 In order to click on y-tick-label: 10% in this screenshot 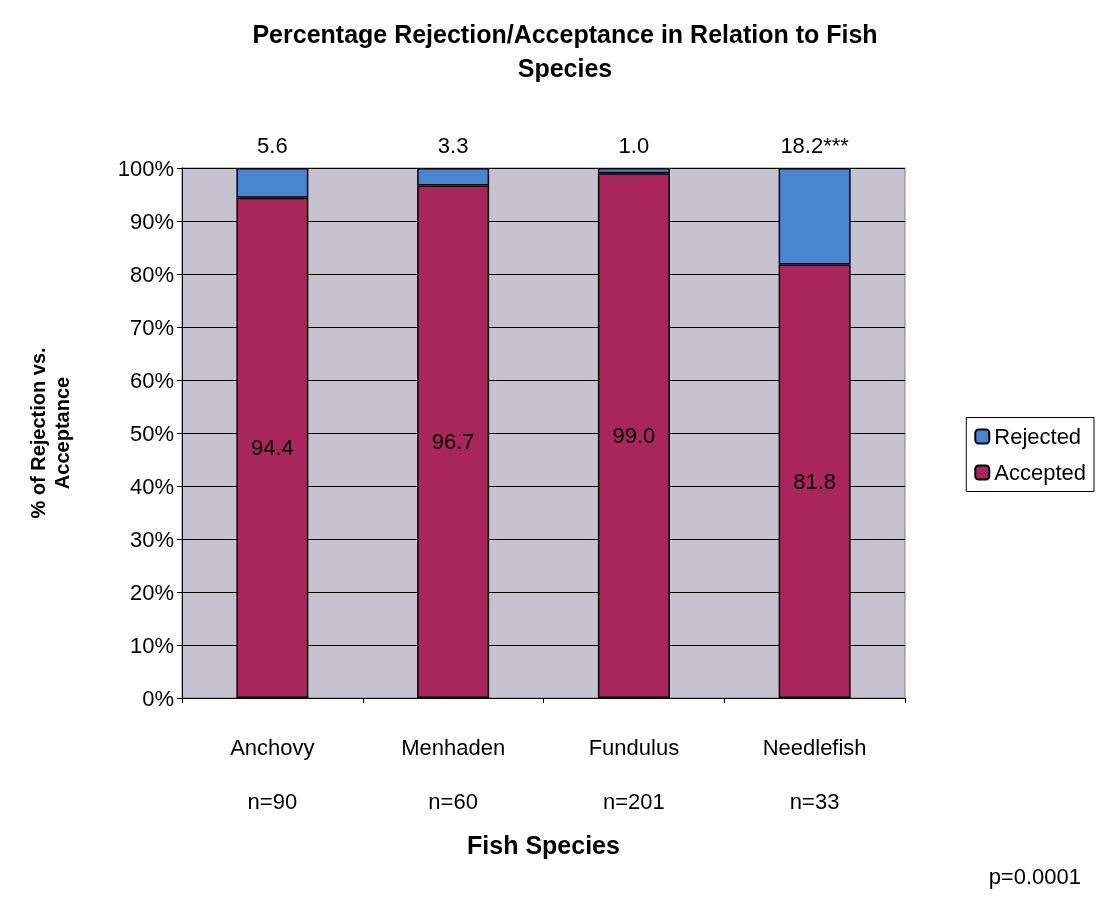, I will do `click(151, 645)`.